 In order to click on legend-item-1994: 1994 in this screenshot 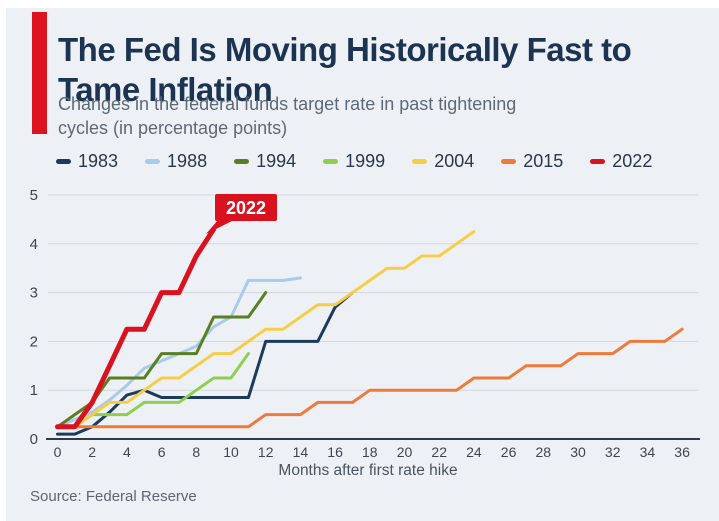, I will do `click(265, 161)`.